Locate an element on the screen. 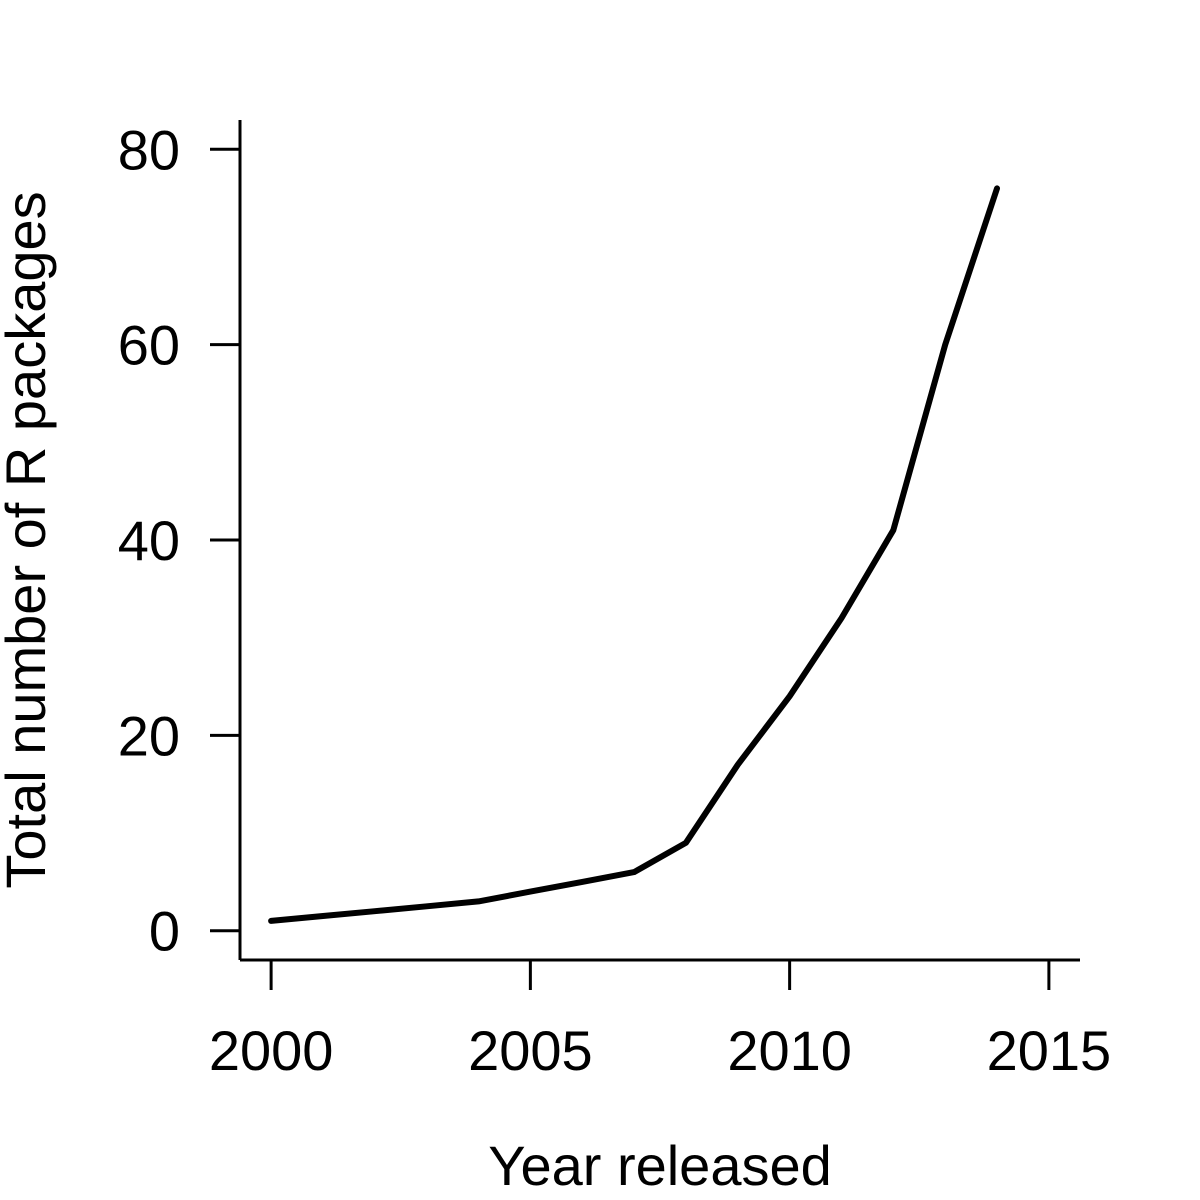  y-tick-label: 80 is located at coordinates (149, 149).